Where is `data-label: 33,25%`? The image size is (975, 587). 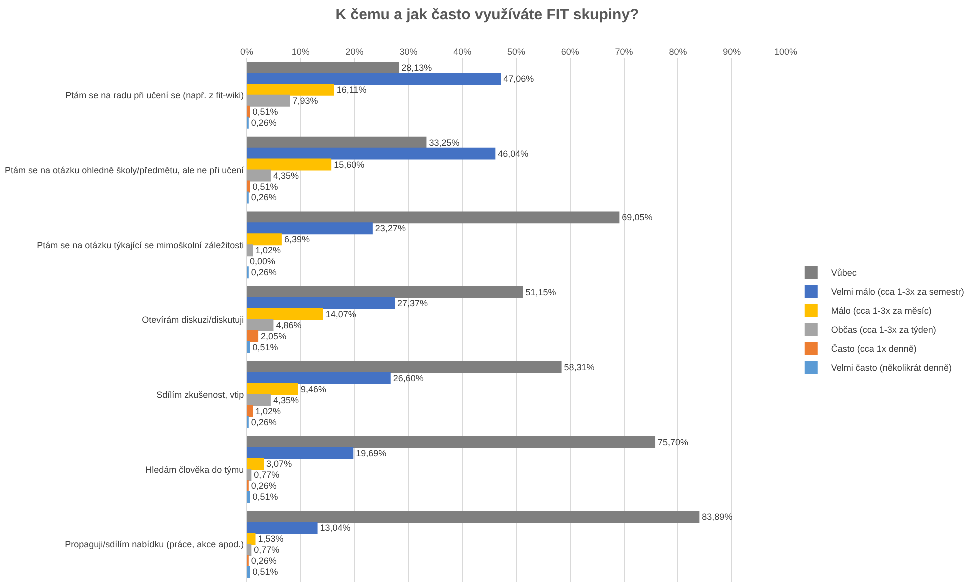 data-label: 33,25% is located at coordinates (444, 143).